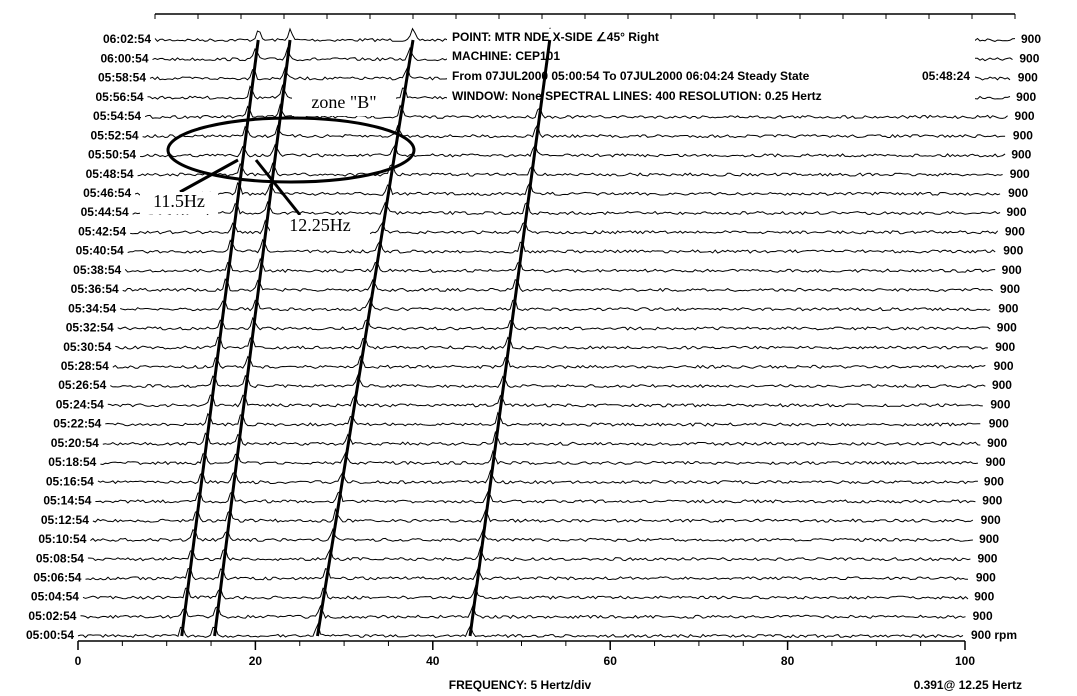 The height and width of the screenshot is (696, 1077). Describe the element at coordinates (77, 424) in the screenshot. I see `time-label: 05:22:54` at that location.